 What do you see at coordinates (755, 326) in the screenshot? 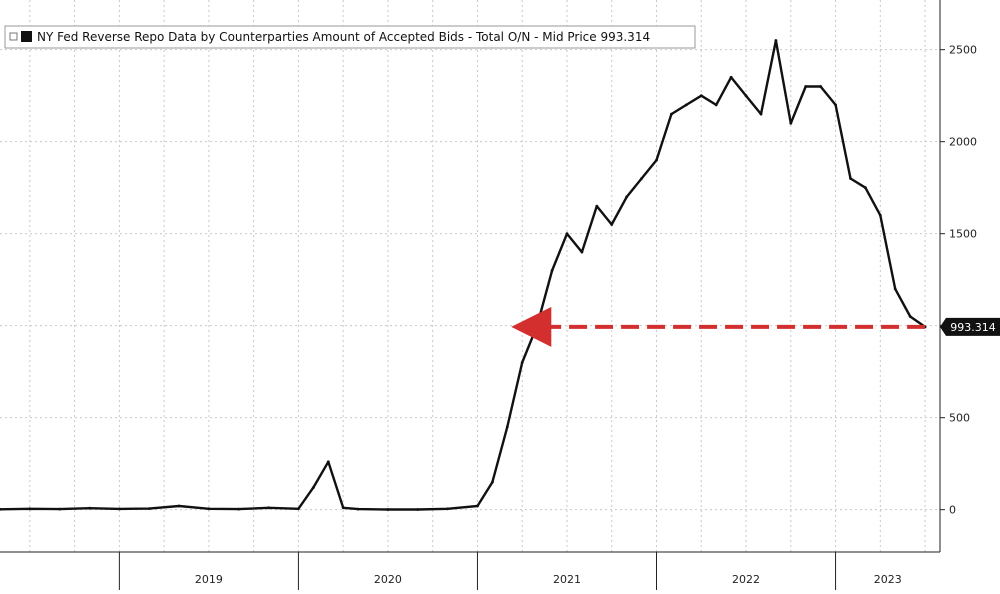
I see `annotation-layer: 993.314` at bounding box center [755, 326].